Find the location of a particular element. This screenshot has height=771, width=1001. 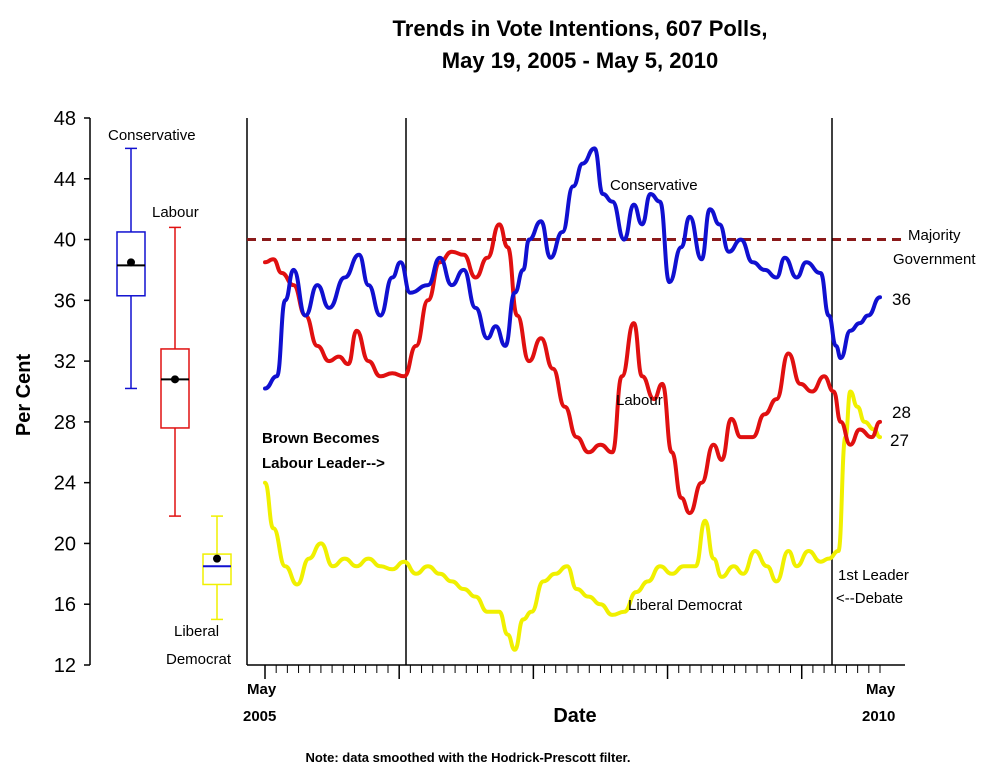

boxplots is located at coordinates (174, 384).